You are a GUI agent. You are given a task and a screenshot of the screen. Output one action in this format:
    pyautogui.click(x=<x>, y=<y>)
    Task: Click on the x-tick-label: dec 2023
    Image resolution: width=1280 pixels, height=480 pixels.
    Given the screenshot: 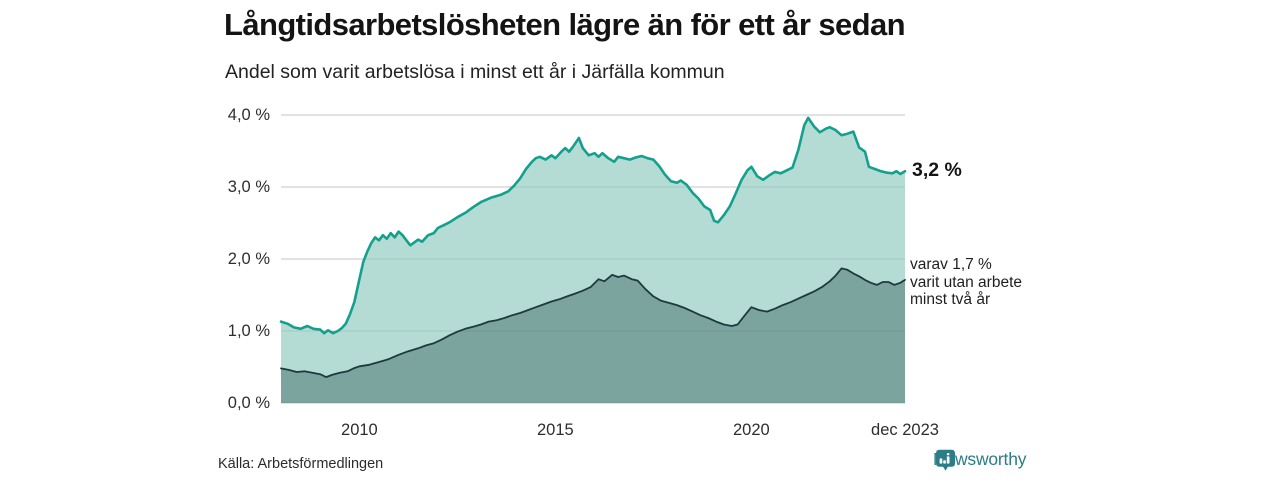 What is the action you would take?
    pyautogui.click(x=905, y=430)
    